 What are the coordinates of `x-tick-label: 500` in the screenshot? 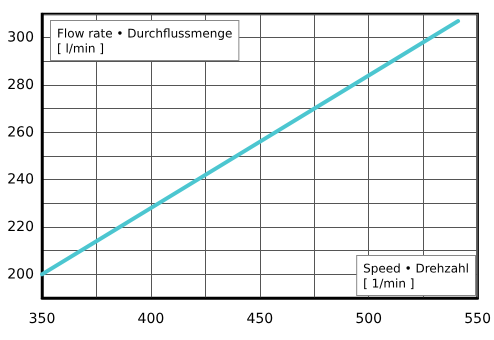 It's located at (368, 319).